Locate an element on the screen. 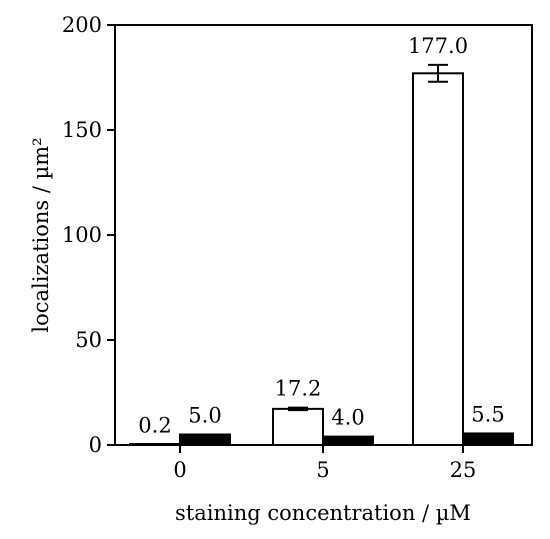  x-axis: 0 5 25 is located at coordinates (324, 463).